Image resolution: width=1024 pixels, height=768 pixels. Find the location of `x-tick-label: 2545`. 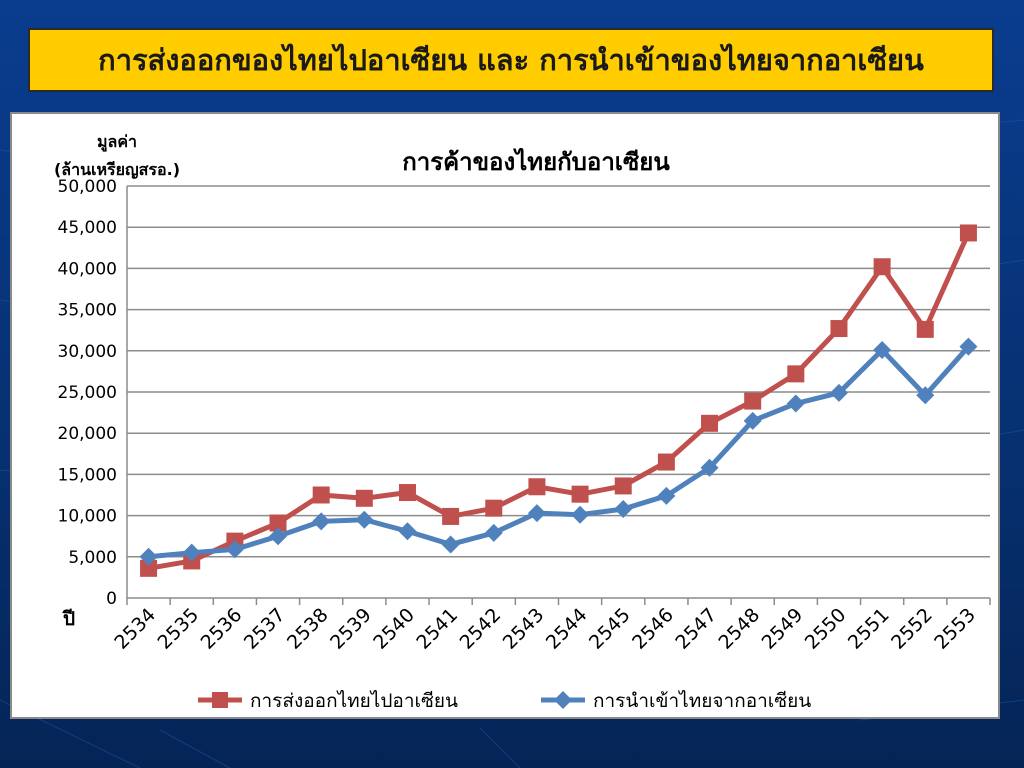

x-tick-label: 2545 is located at coordinates (610, 629).